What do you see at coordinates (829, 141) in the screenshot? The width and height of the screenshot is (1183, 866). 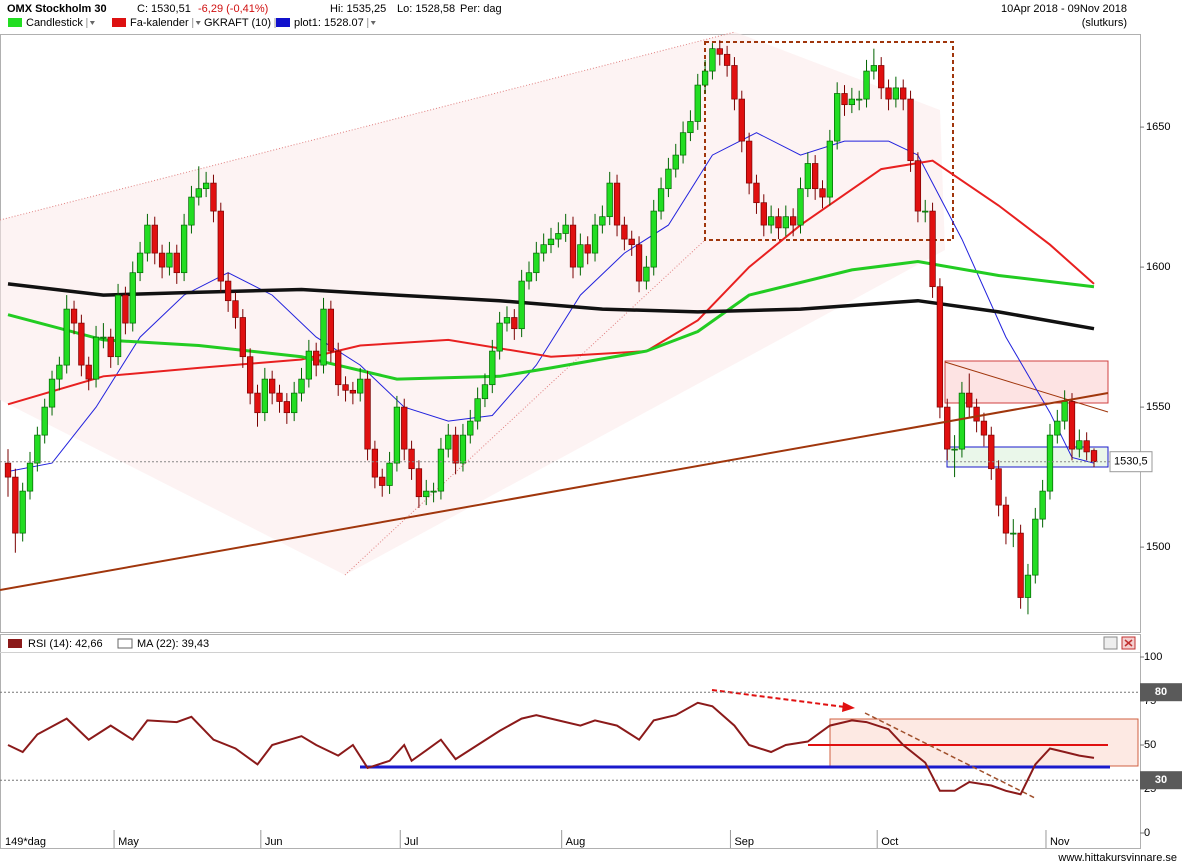 I see `range-box` at bounding box center [829, 141].